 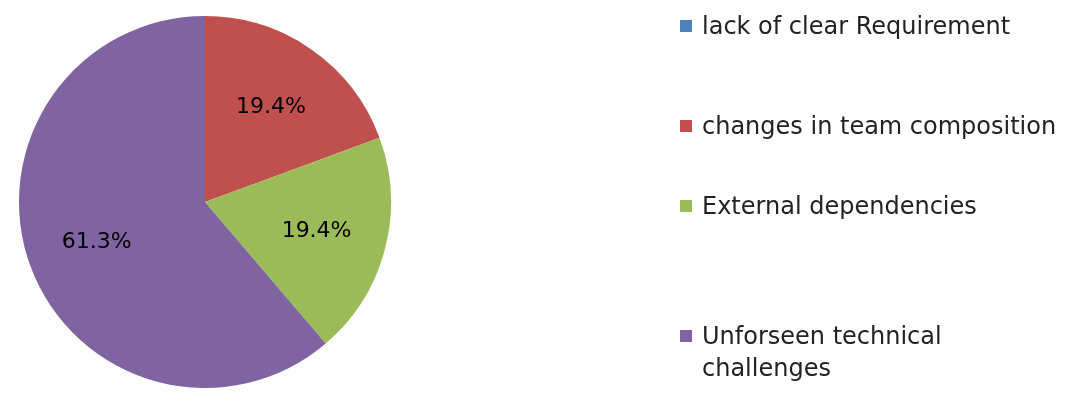 What do you see at coordinates (839, 206) in the screenshot?
I see `legend-label: External dependencies` at bounding box center [839, 206].